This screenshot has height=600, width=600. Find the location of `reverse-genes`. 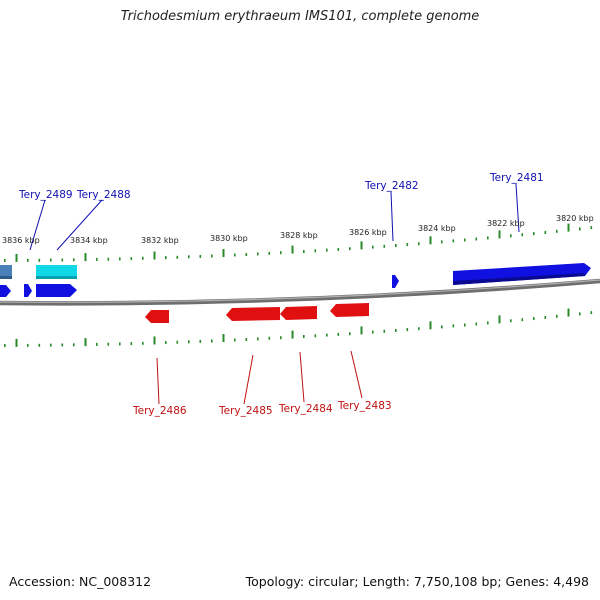

reverse-genes is located at coordinates (257, 313).